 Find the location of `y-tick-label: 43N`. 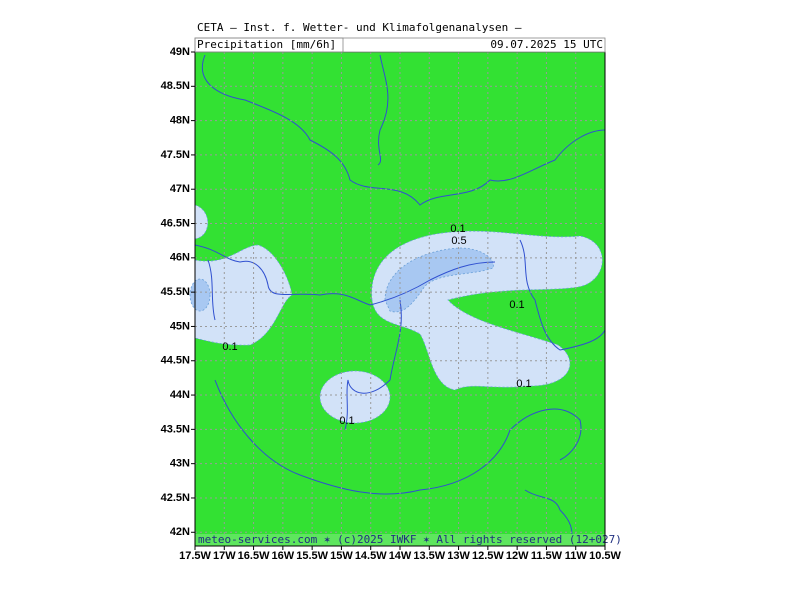

y-tick-label: 43N is located at coordinates (180, 464).